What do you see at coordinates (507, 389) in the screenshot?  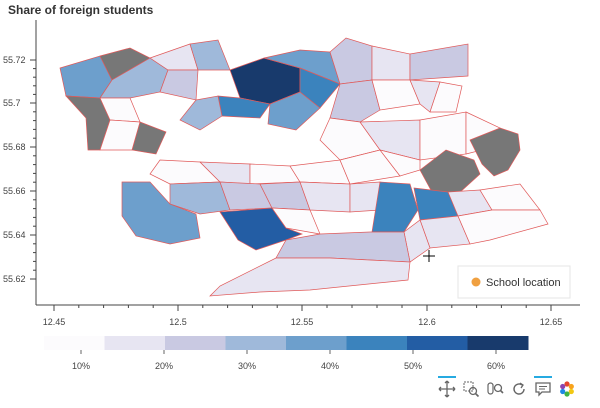 I see `toolbar` at bounding box center [507, 389].